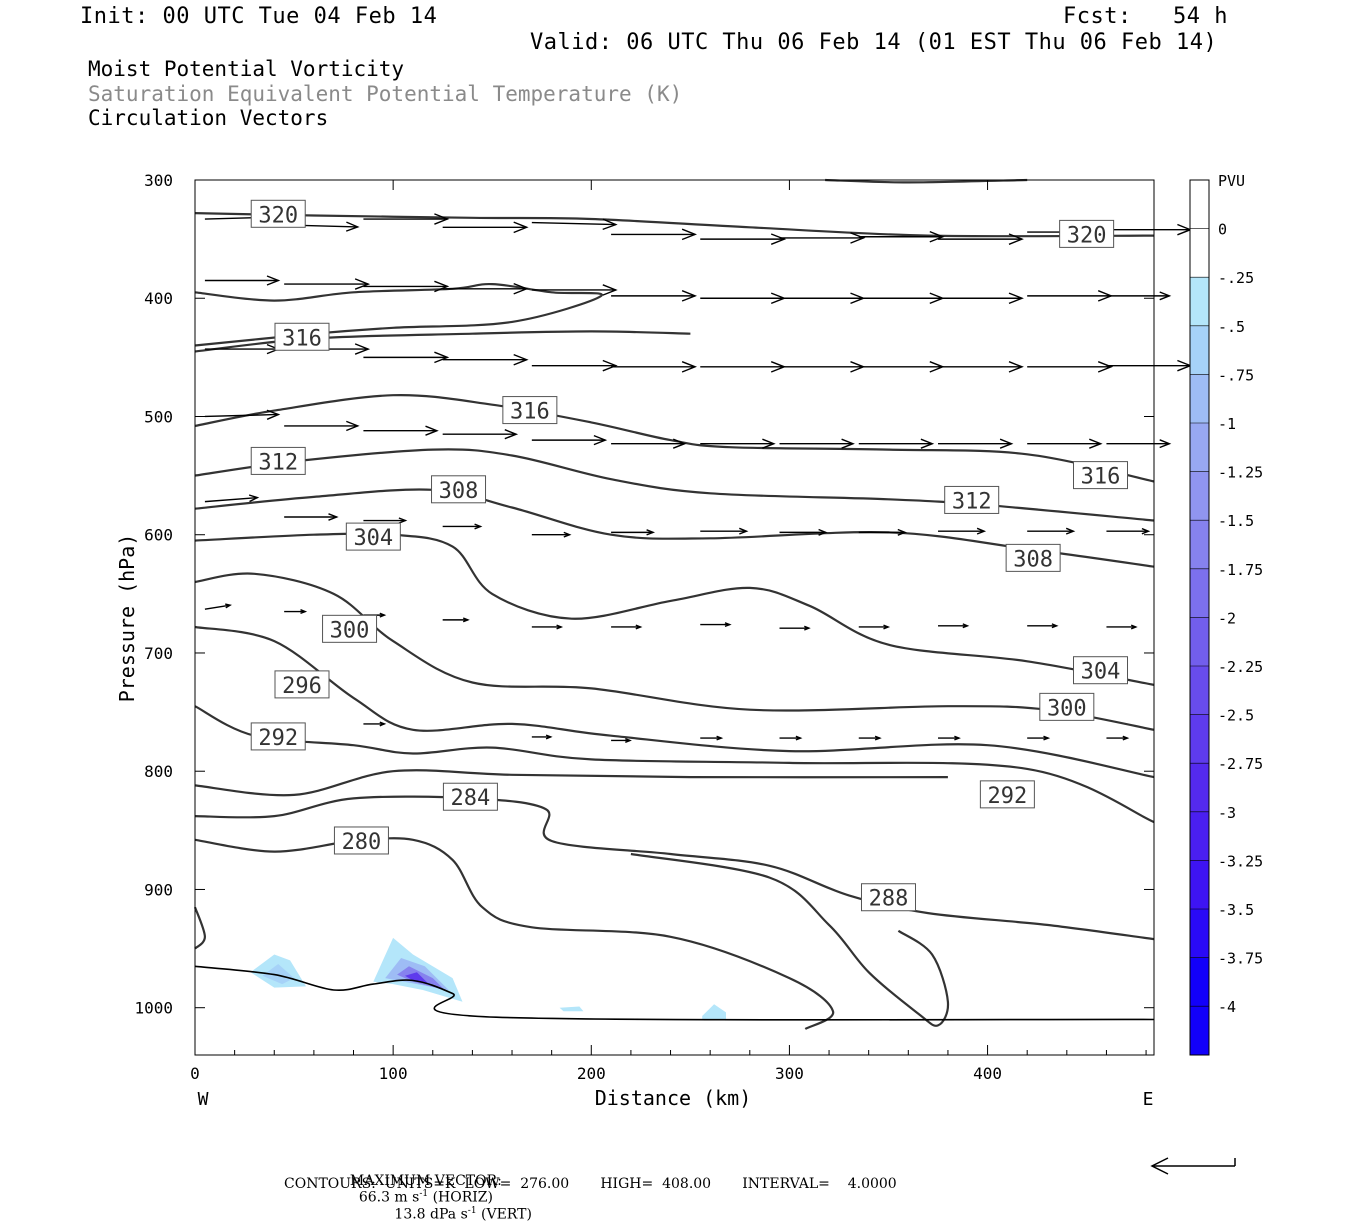 This screenshot has width=1350, height=1222. Describe the element at coordinates (1033, 559) in the screenshot. I see `contour-label: 308` at that location.